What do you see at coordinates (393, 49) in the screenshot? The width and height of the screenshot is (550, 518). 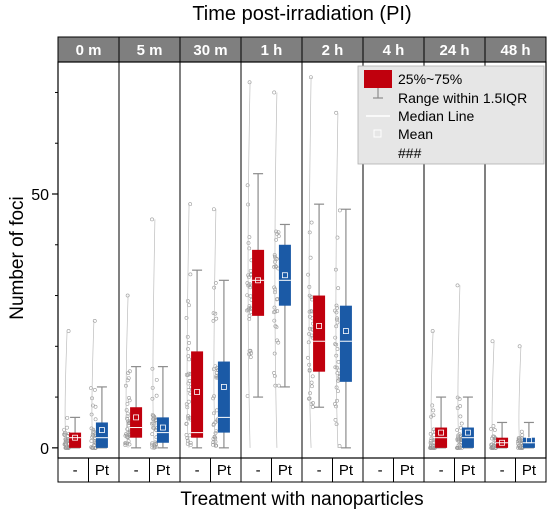 I see `header-cell` at bounding box center [393, 49].